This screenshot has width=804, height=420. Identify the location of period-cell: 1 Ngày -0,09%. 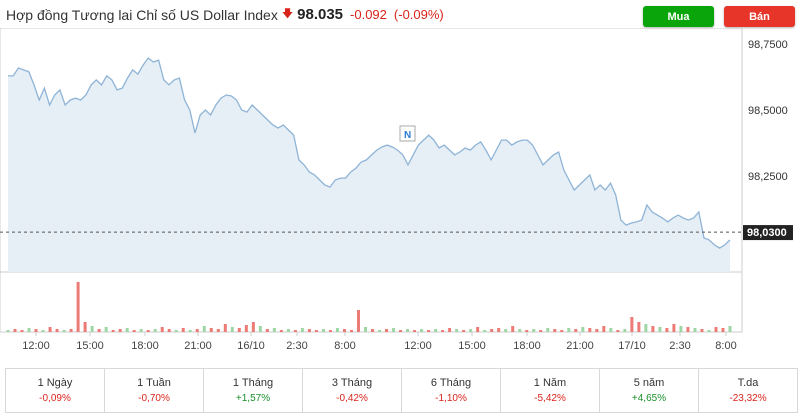
(55, 390).